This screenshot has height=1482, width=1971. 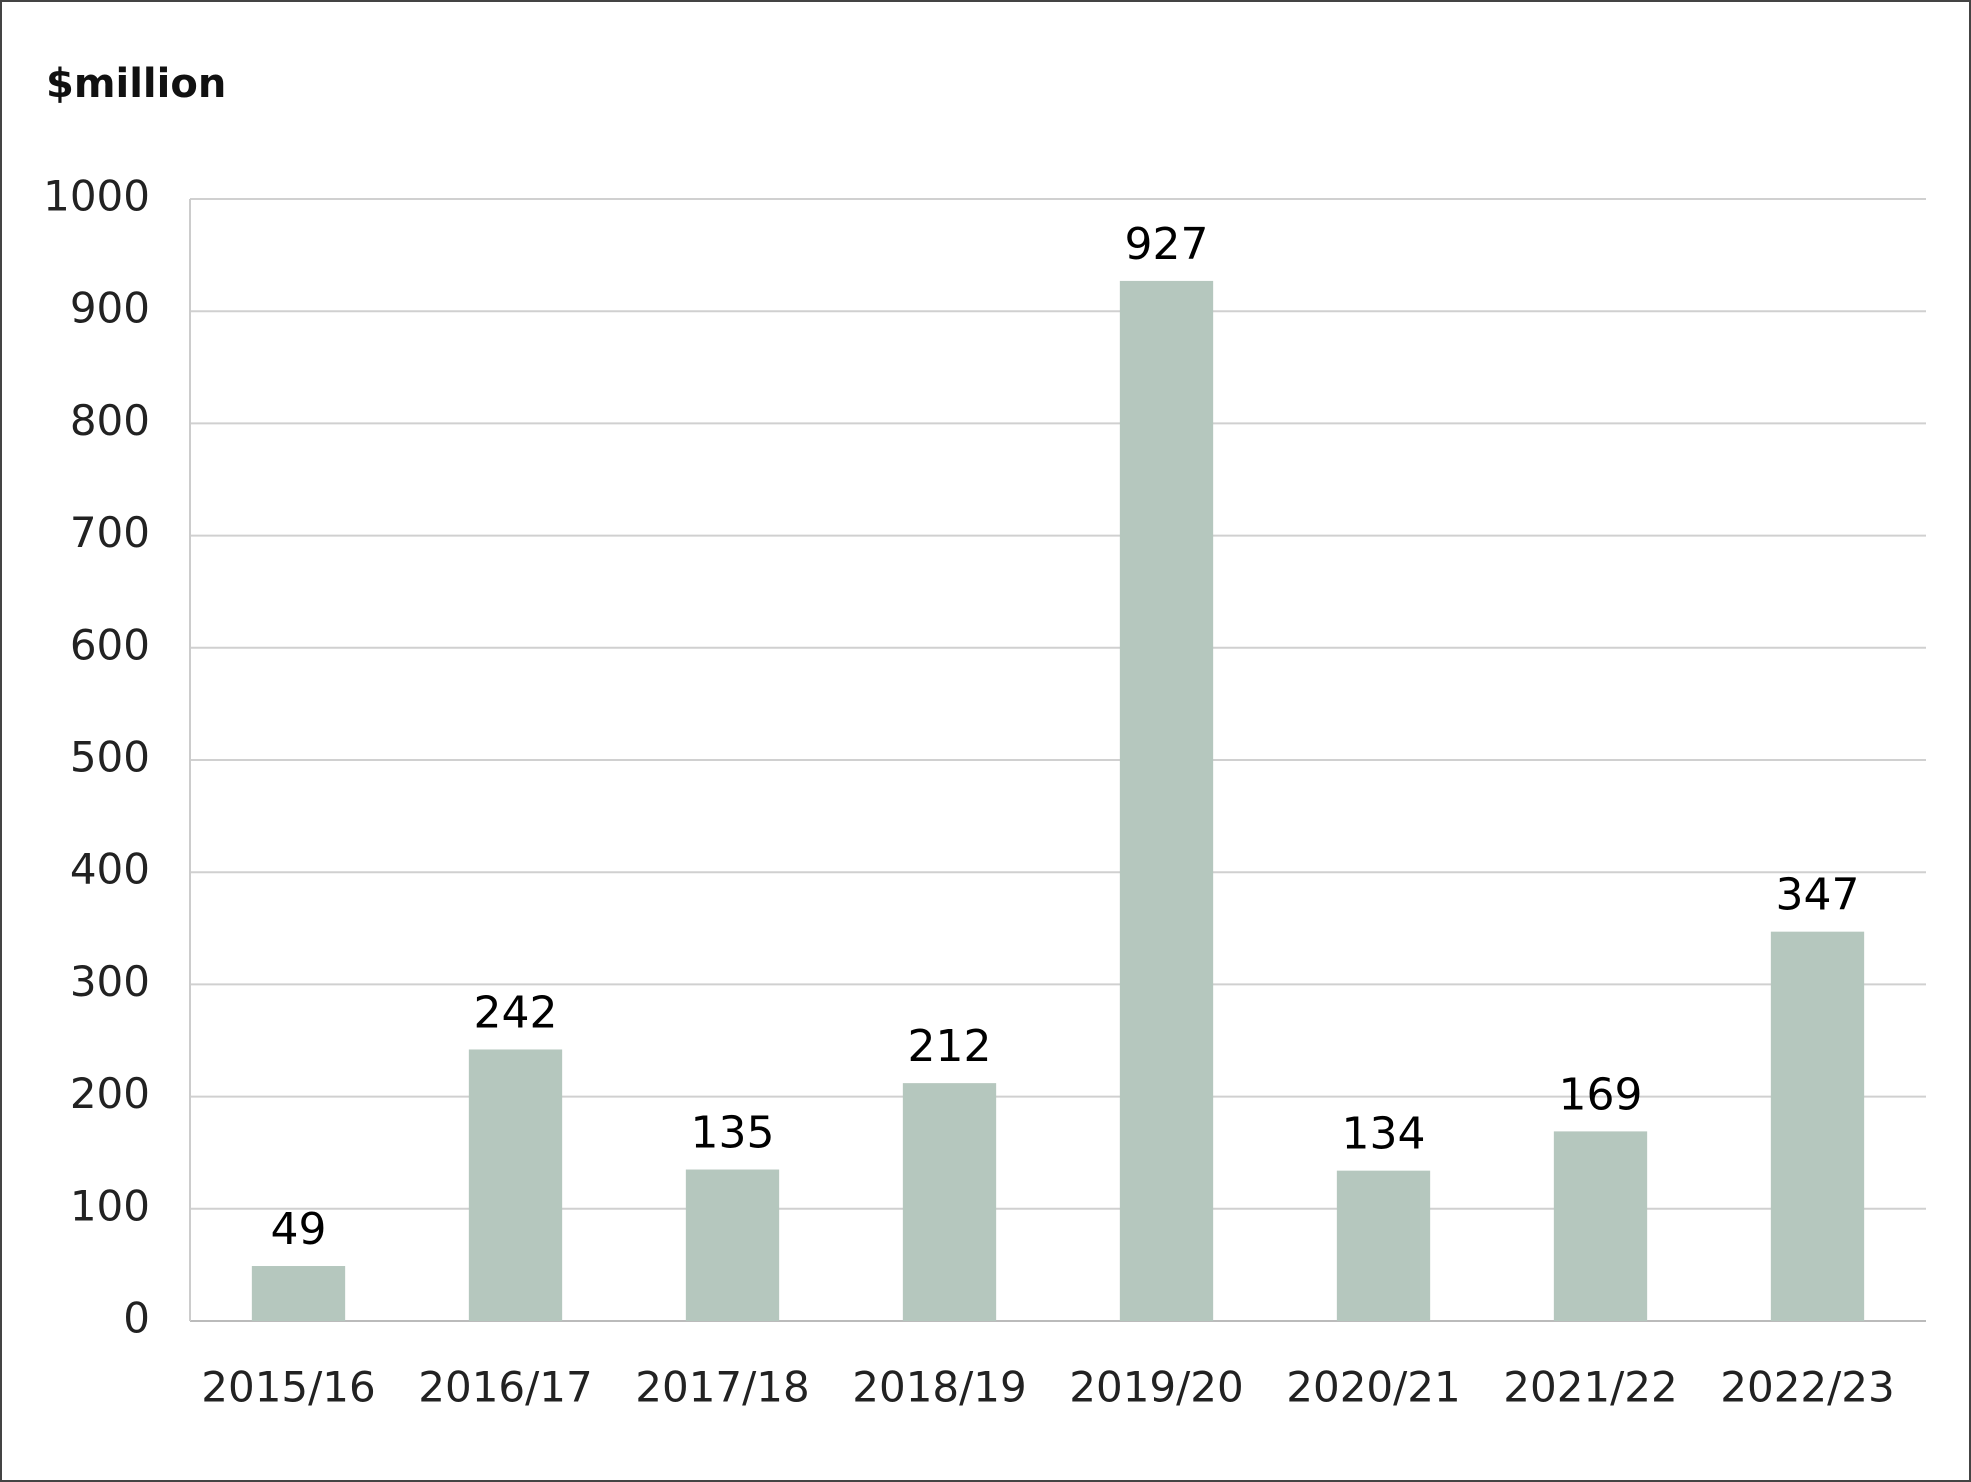 What do you see at coordinates (950, 1046) in the screenshot?
I see `value-label: 212` at bounding box center [950, 1046].